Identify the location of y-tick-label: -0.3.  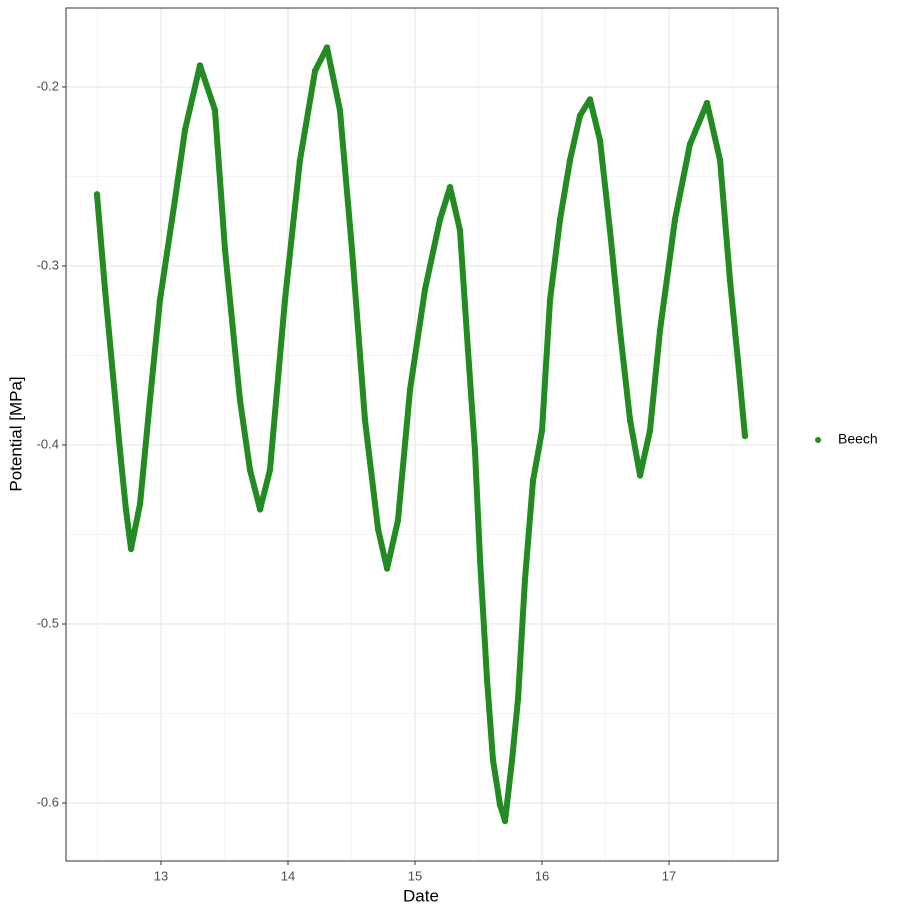
(48, 264).